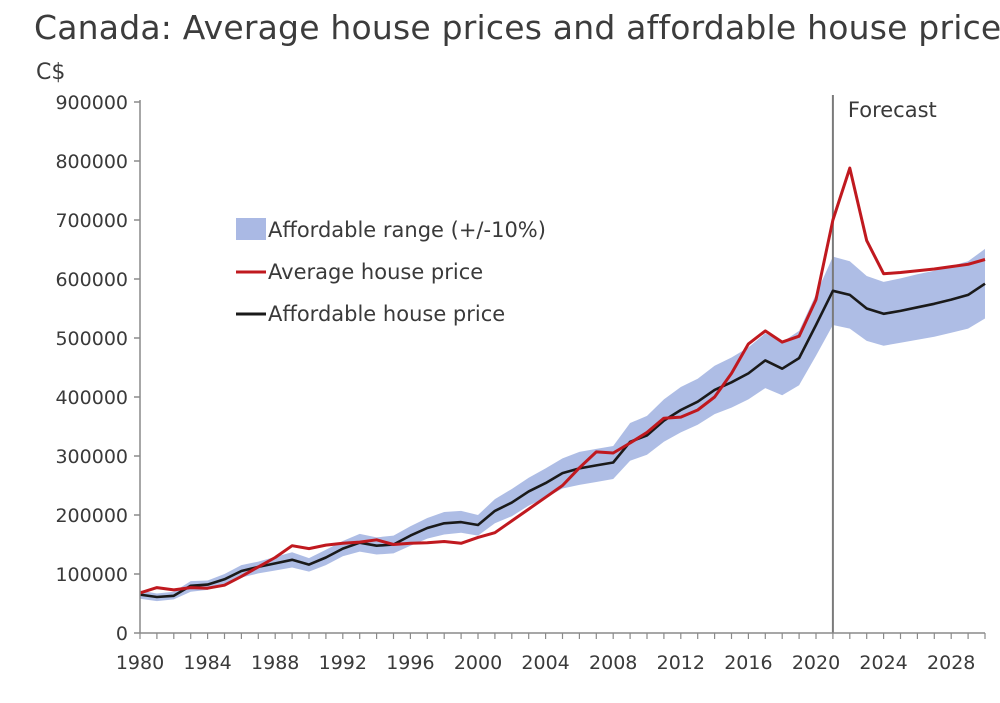 Image resolution: width=1000 pixels, height=703 pixels. I want to click on x-tick-label: 1988, so click(275, 663).